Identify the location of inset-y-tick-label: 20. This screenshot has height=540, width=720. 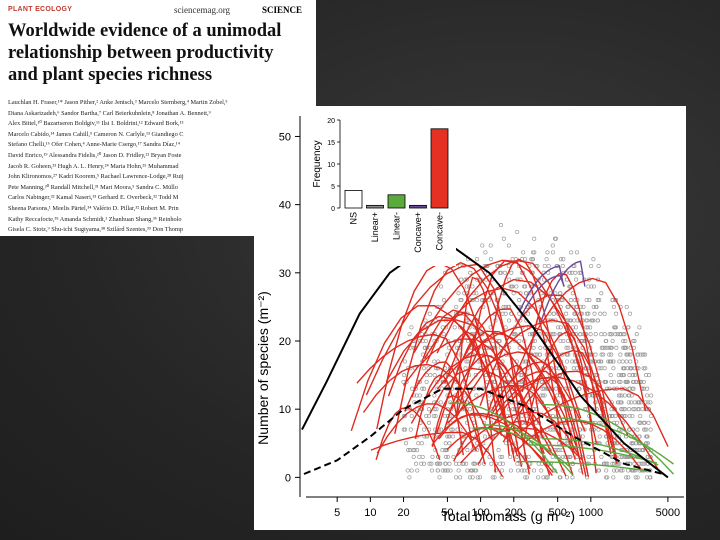
(331, 121).